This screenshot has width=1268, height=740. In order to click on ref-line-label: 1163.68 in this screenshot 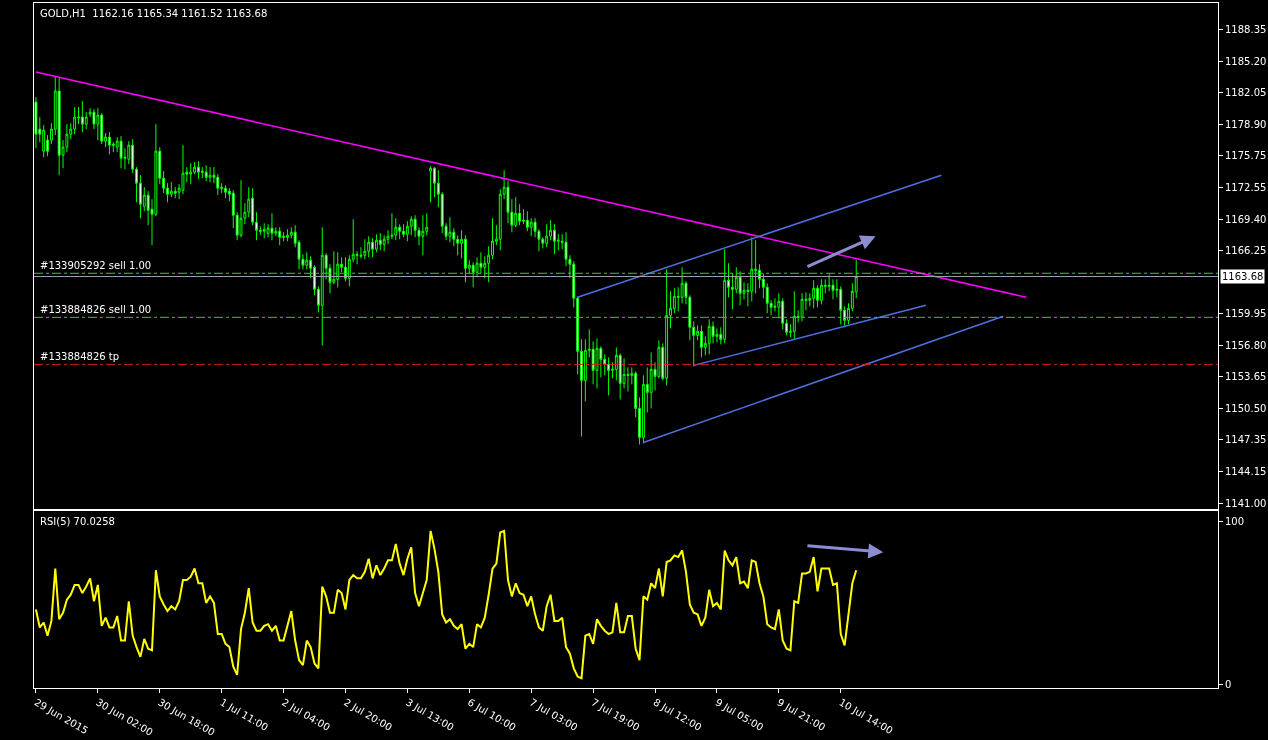, I will do `click(1243, 276)`.